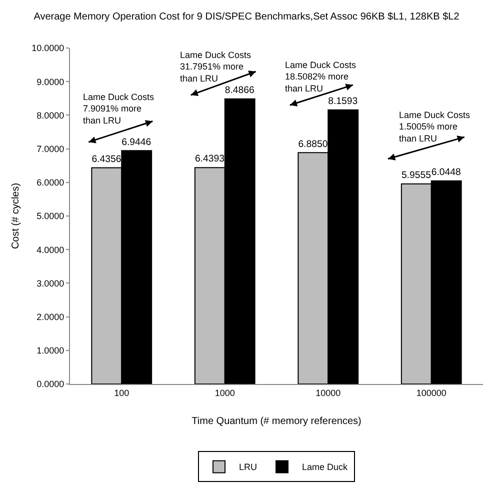  I want to click on data-label: 8.1593, so click(343, 101).